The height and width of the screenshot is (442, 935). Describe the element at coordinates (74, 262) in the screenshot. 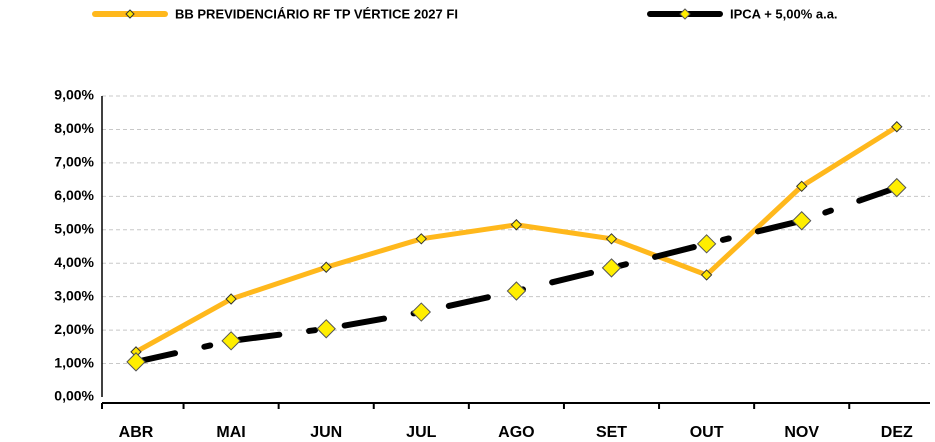

I see `y-tick-label: 4,00%` at that location.